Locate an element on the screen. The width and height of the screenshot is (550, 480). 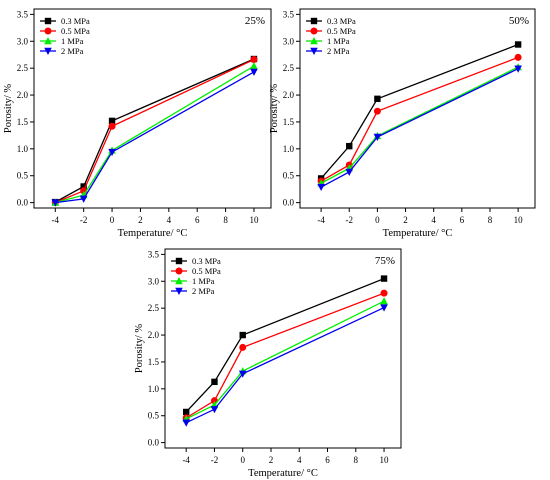
x-tick-label: -4 is located at coordinates (321, 220).